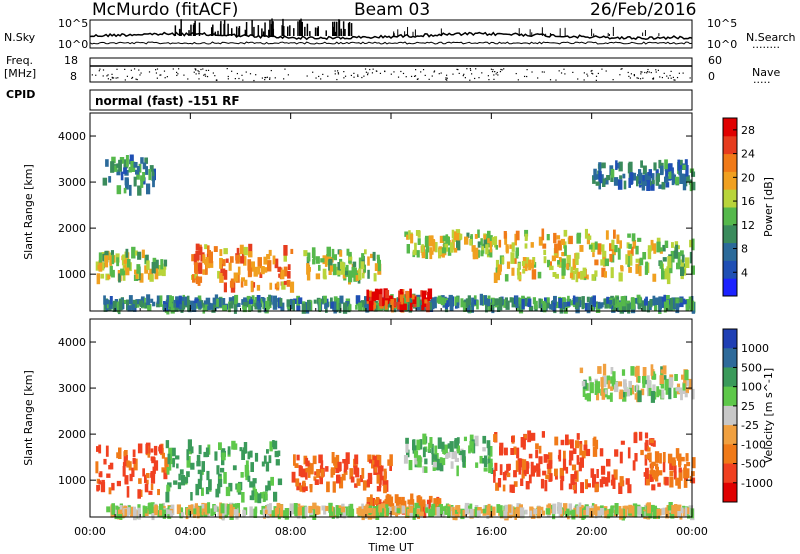 The width and height of the screenshot is (800, 554). What do you see at coordinates (391, 531) in the screenshot?
I see `x-tick-label: 12:00` at bounding box center [391, 531].